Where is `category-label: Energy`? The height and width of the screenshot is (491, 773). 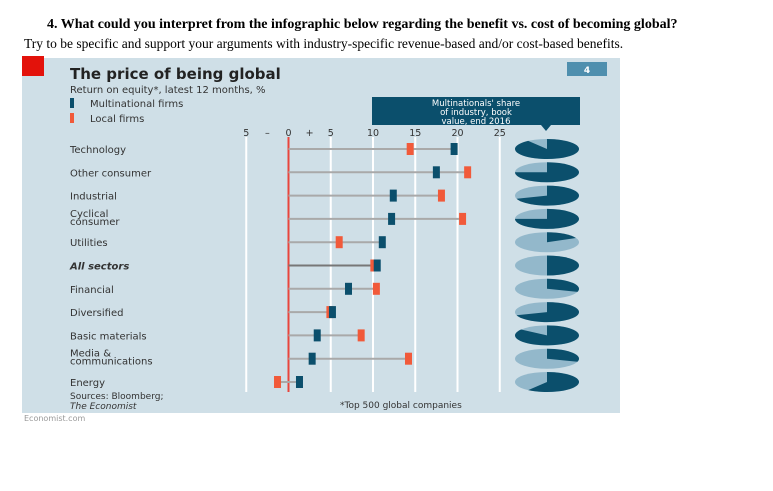
category-label: Energy is located at coordinates (87, 383).